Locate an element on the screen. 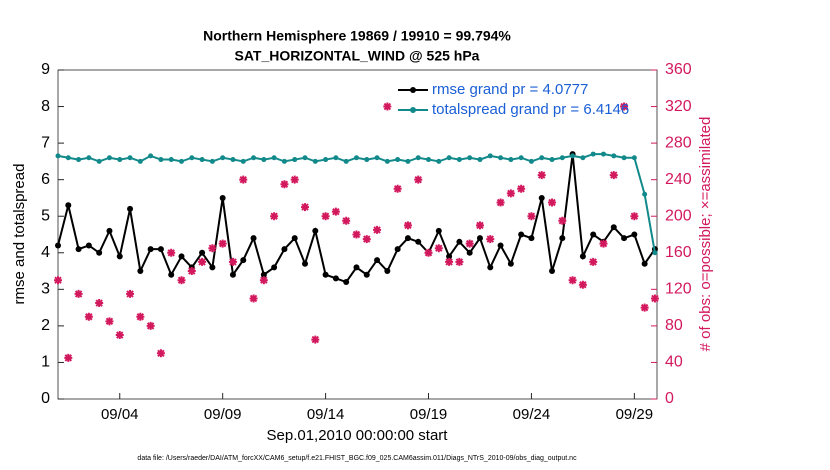  y2-tick-label: 320 is located at coordinates (678, 106).